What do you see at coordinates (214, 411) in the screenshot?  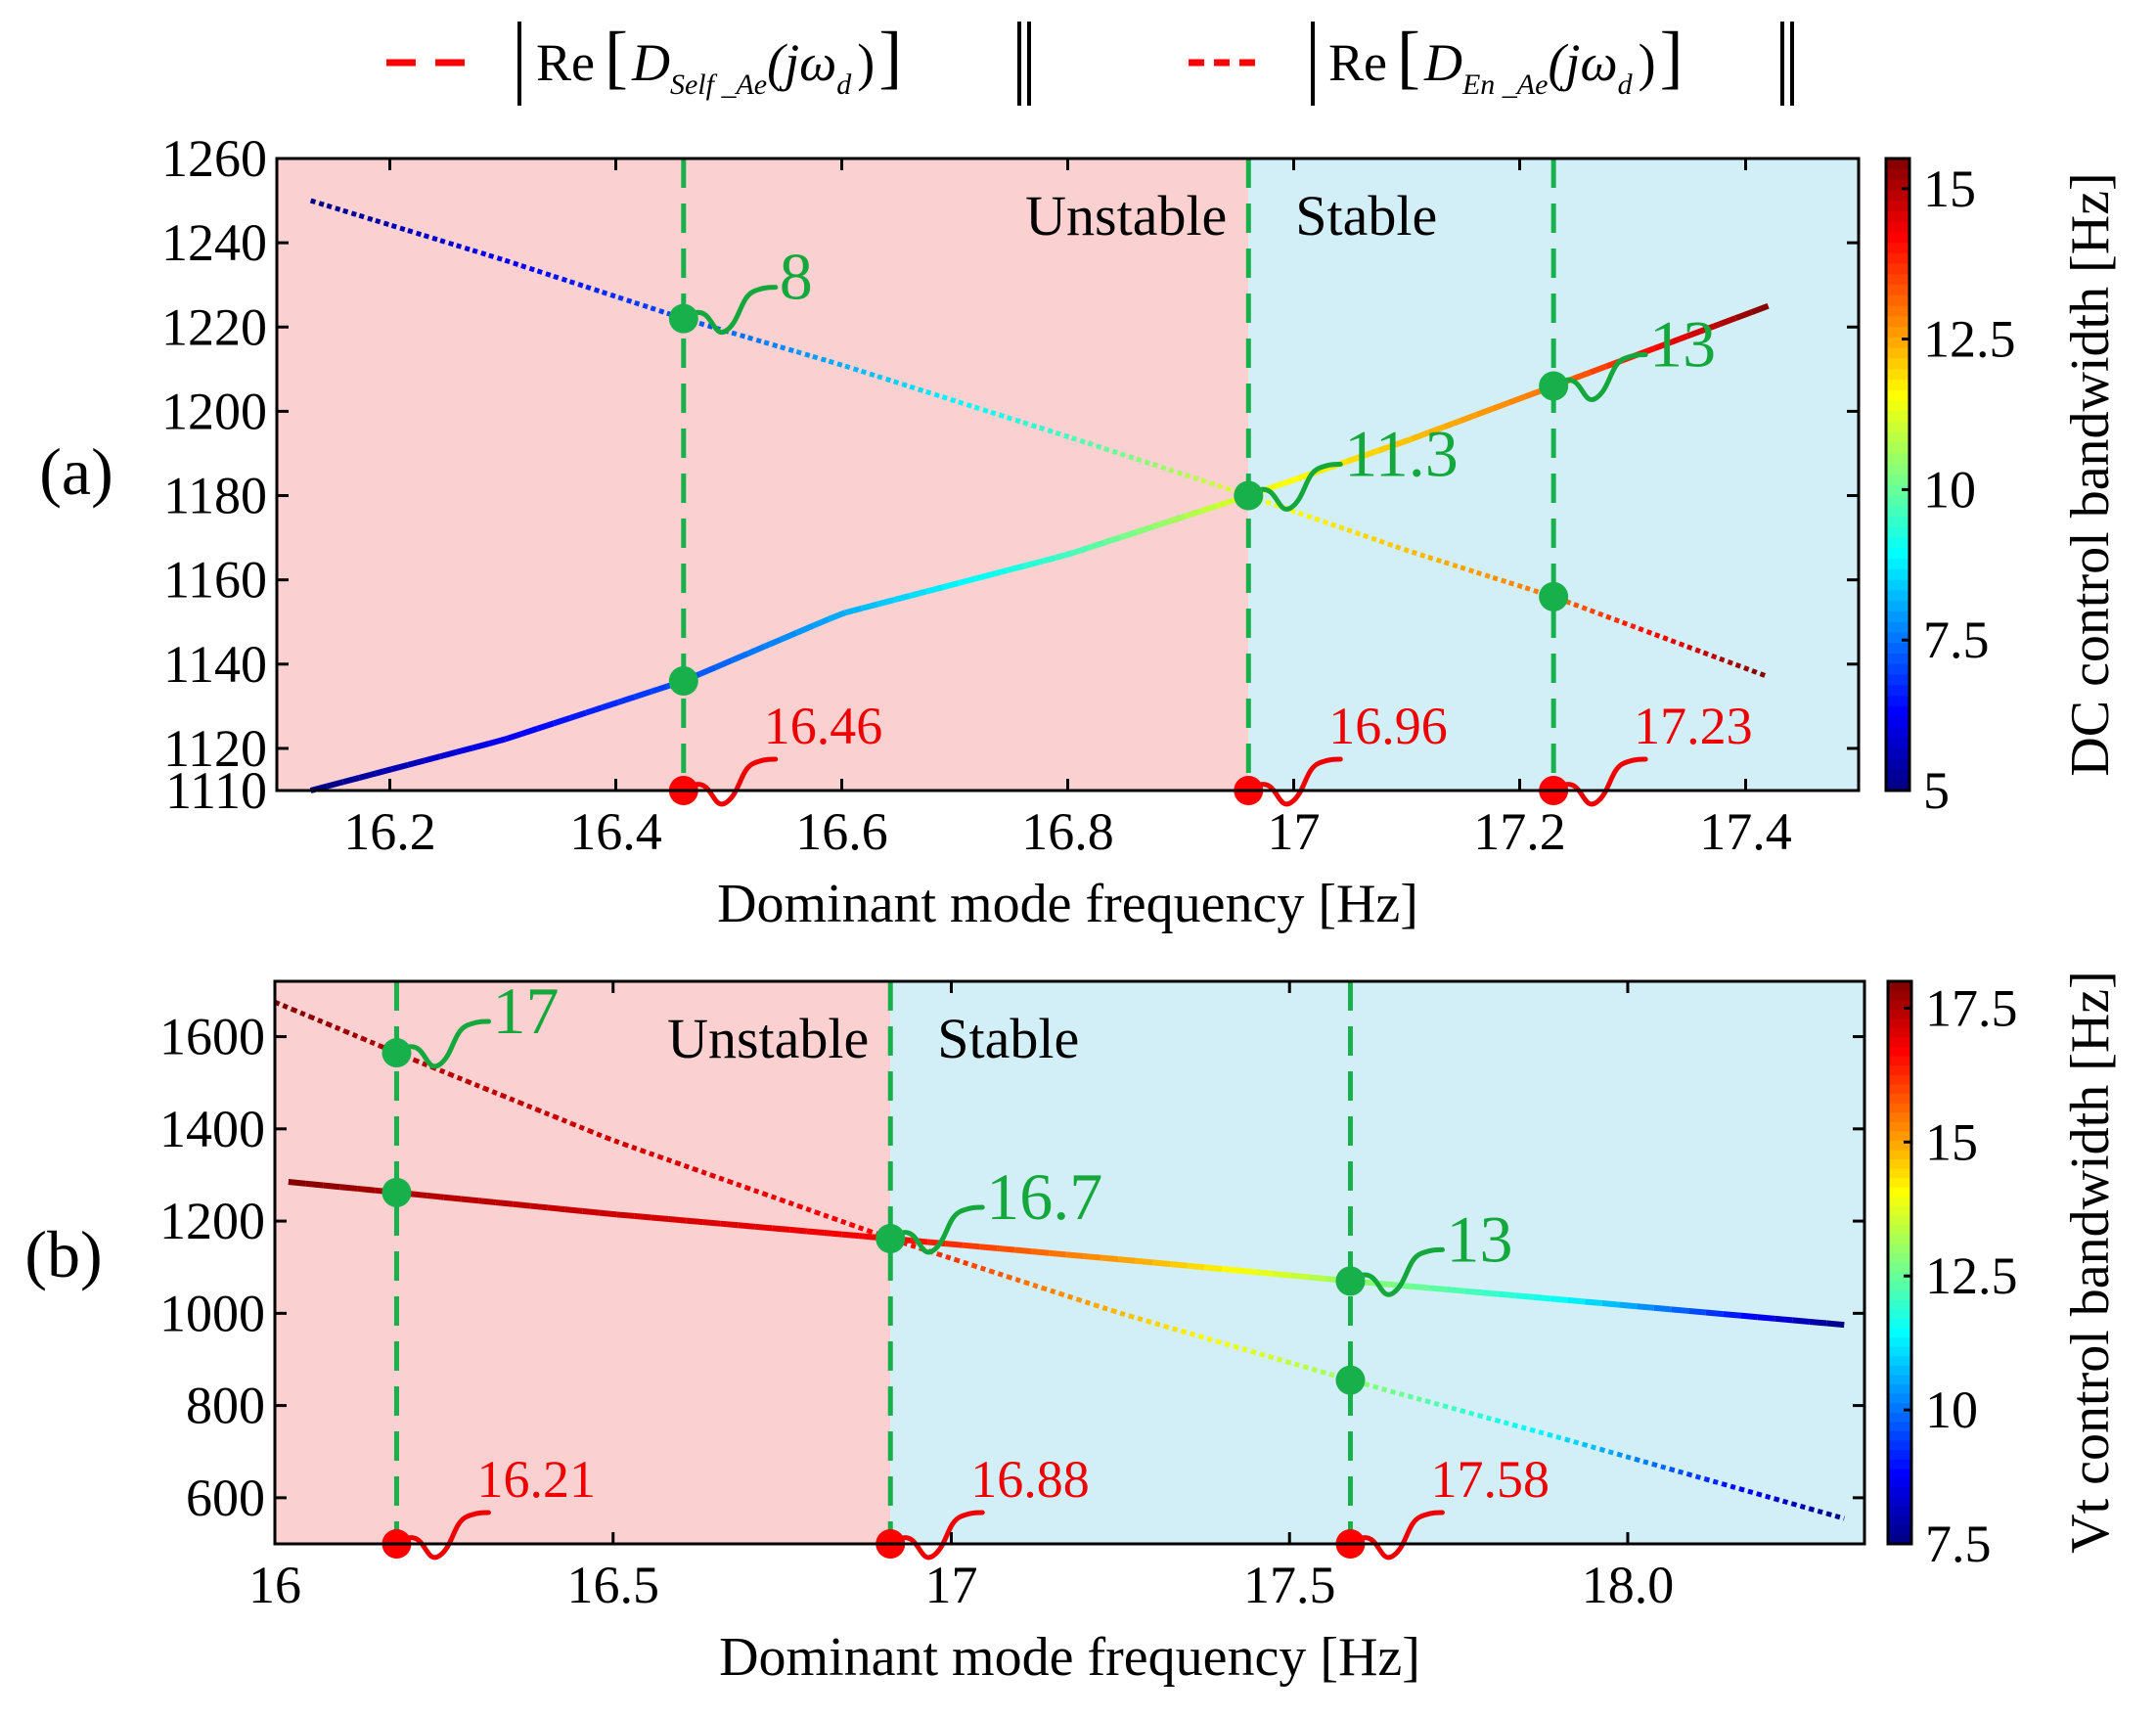 I see `y-tick-label: 1200` at bounding box center [214, 411].